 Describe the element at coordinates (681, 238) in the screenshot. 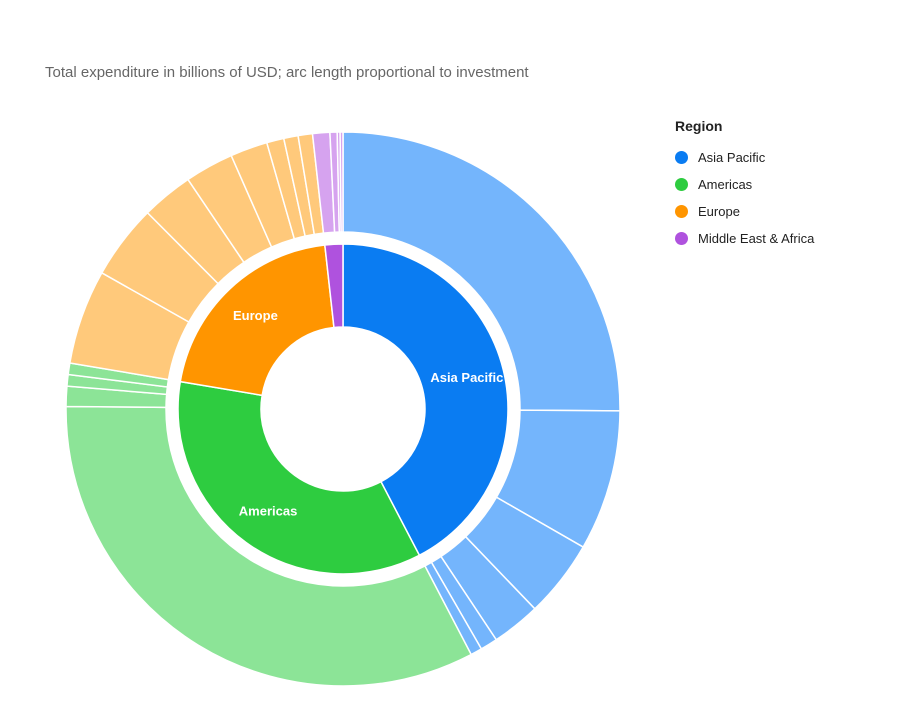

I see `legend-swatch-middle-east-africa` at that location.